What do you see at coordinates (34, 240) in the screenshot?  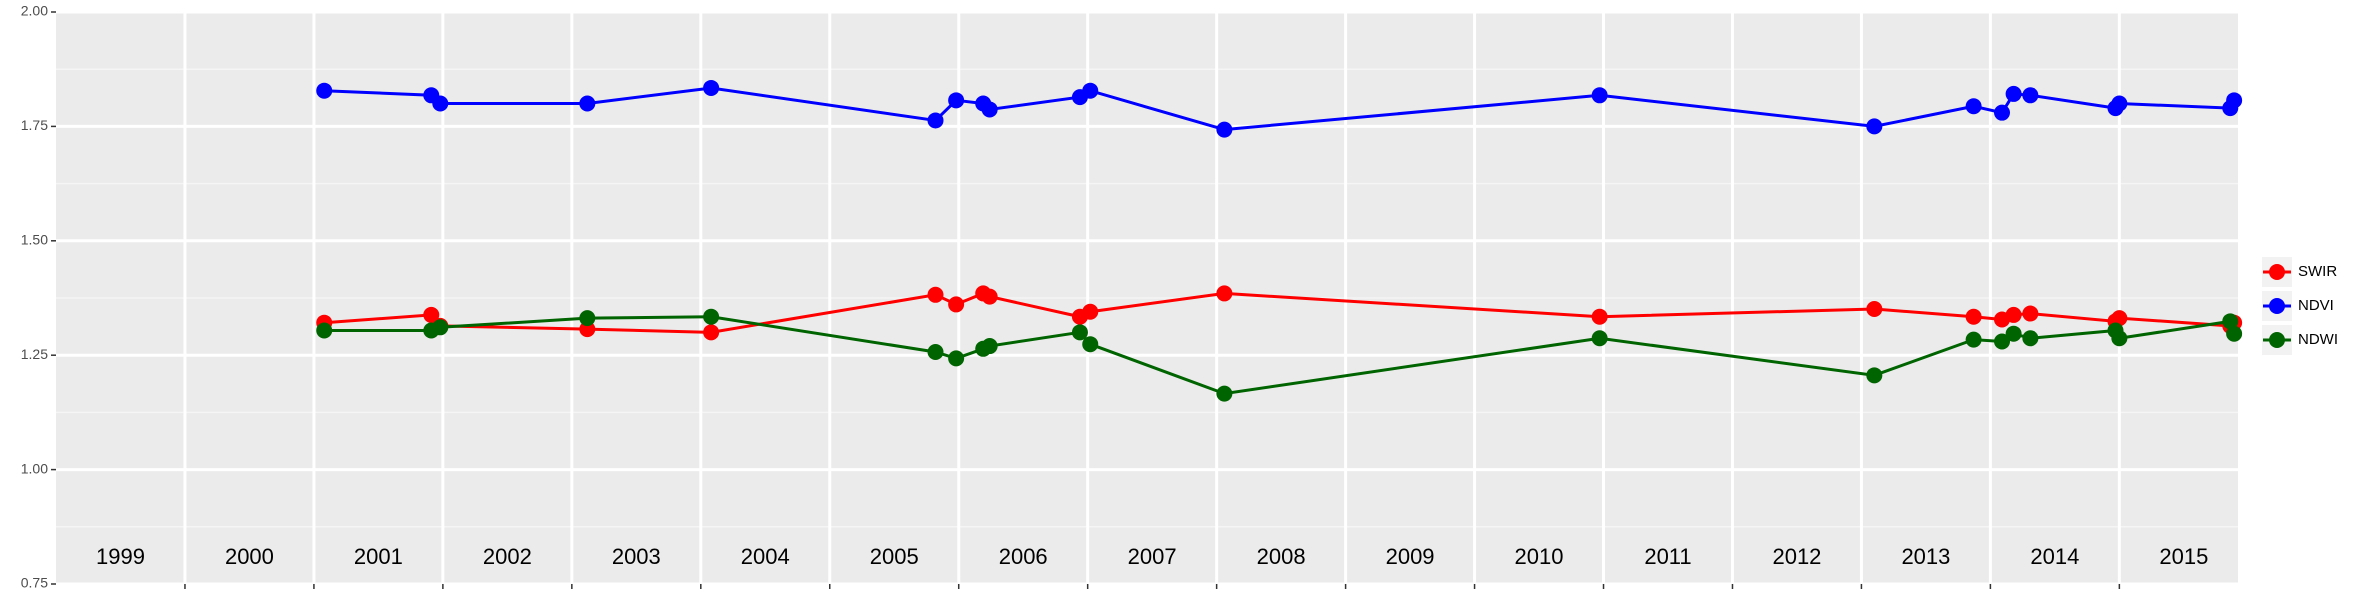 I see `y-tick-label: 1.50` at bounding box center [34, 240].